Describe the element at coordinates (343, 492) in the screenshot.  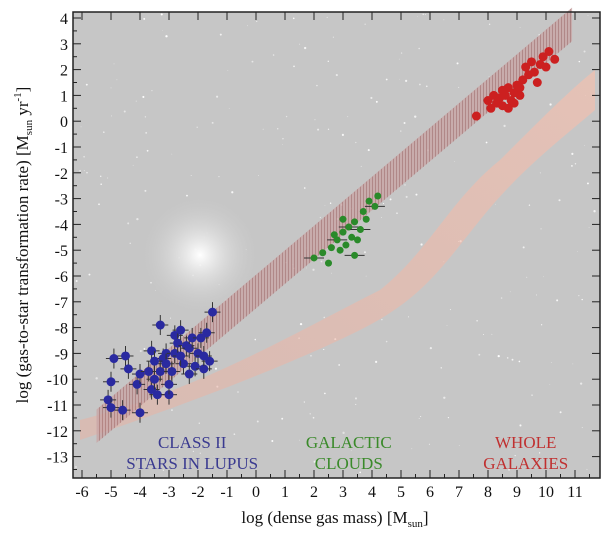
I see `x-tick-label: 3` at that location.